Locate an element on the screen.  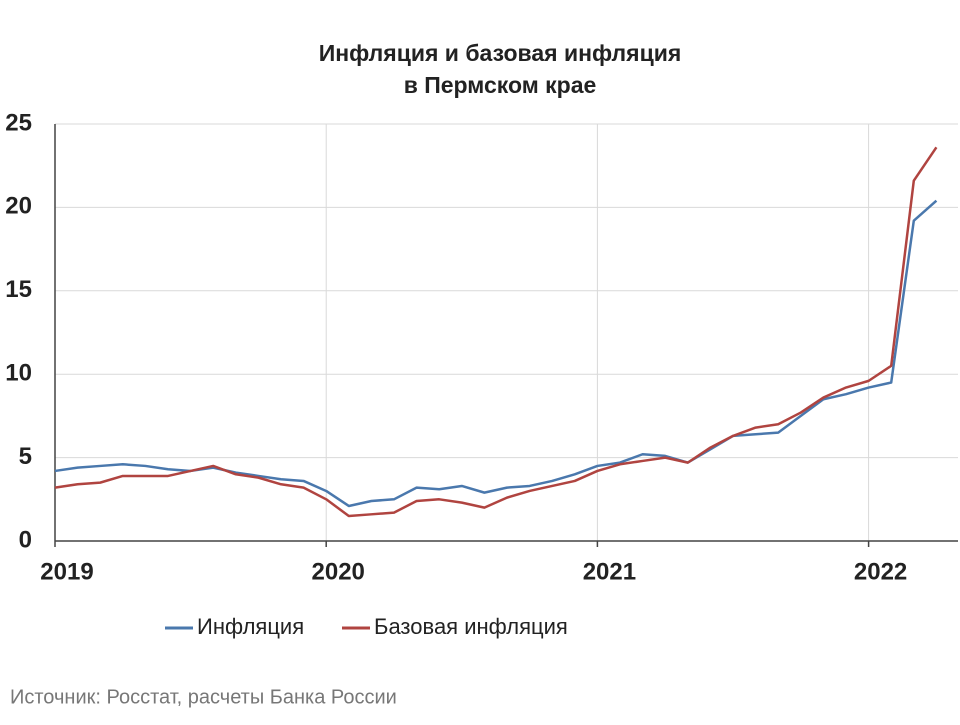
y-tick-label: 10 is located at coordinates (18, 373).